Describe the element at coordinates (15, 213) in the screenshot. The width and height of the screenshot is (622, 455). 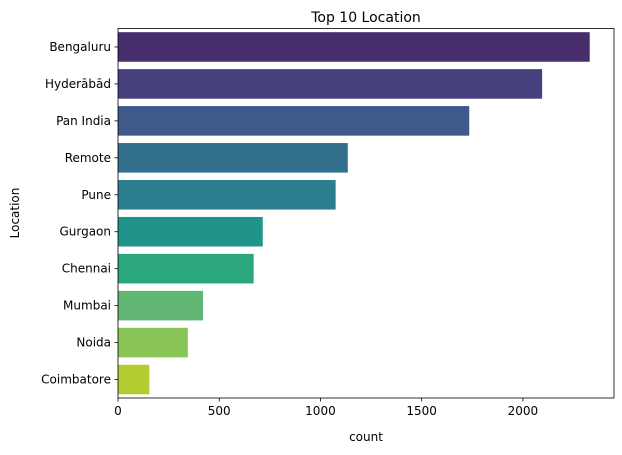
I see `y-axis-label: Location` at that location.